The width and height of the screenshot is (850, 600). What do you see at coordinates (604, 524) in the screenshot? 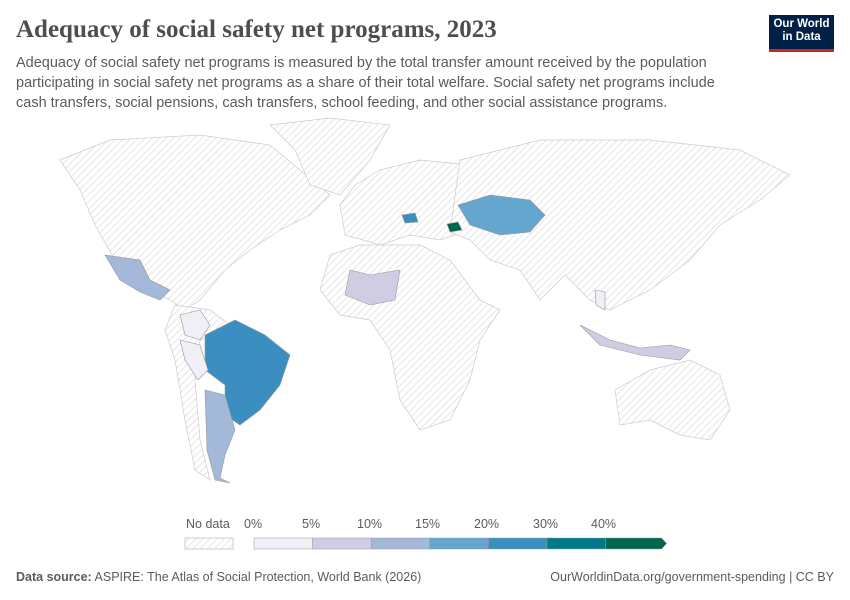
I see `legend-tick: 40%` at bounding box center [604, 524].